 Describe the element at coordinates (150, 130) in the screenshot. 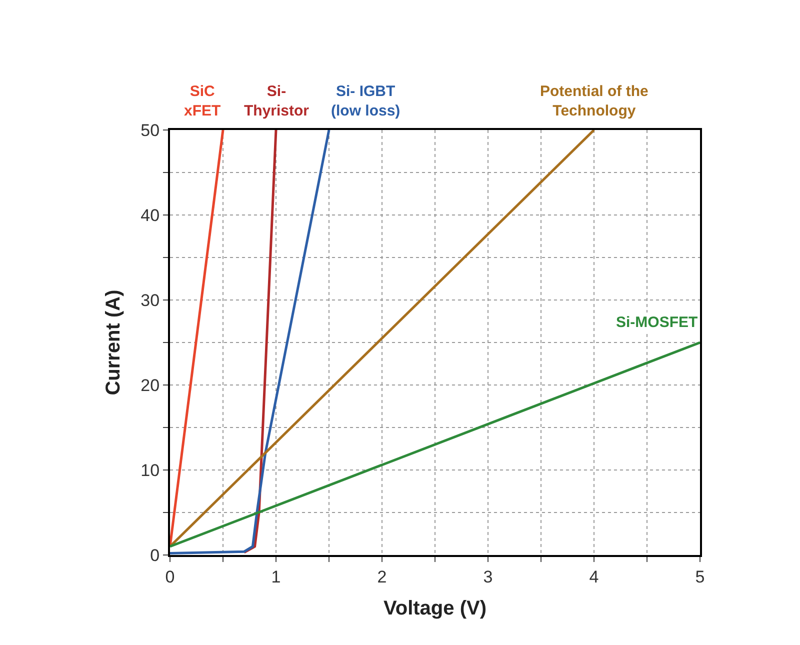

I see `y-tick-label: 50` at that location.